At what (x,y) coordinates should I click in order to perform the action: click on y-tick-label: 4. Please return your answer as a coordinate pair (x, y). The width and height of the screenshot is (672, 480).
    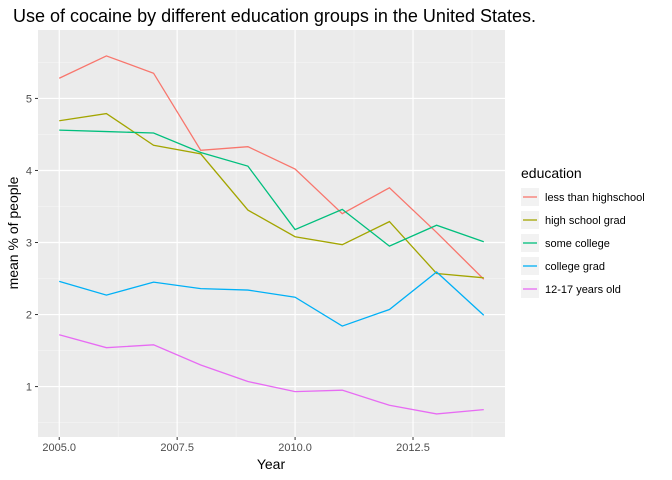
    Looking at the image, I should click on (29, 171).